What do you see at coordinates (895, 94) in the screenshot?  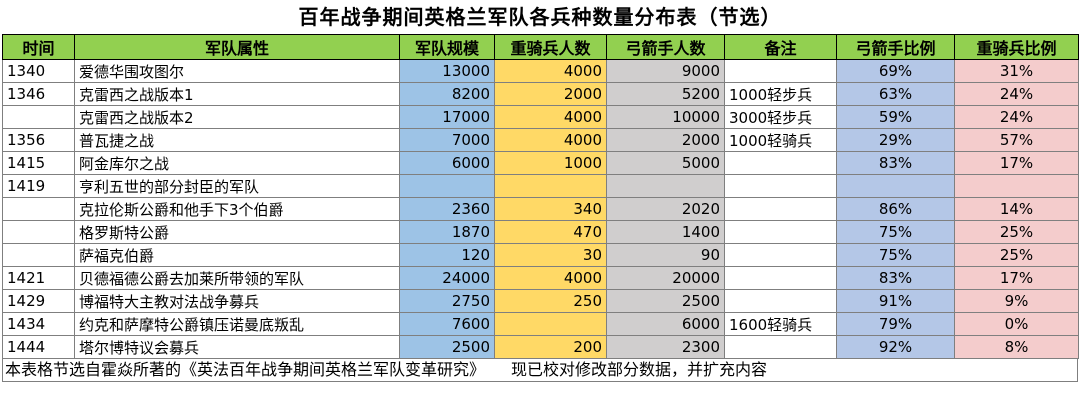 I see `cell-archer-pct: 63%` at bounding box center [895, 94].